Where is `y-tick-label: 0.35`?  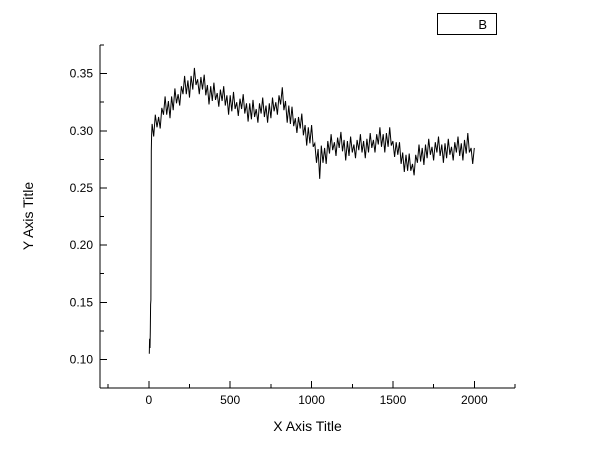
y-tick-label: 0.35 is located at coordinates (82, 74).